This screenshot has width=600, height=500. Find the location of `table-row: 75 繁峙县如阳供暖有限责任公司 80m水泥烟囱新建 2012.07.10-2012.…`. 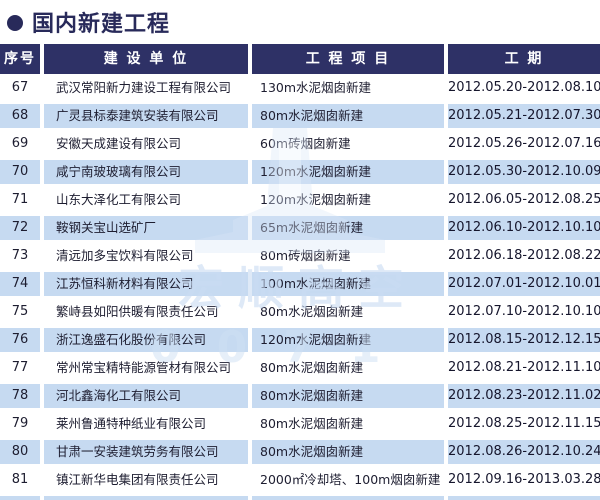

table-row: 75 繁峙县如阳供暖有限责任公司 80m水泥烟囱新建 2012.07.10-2012.… is located at coordinates (300, 312).